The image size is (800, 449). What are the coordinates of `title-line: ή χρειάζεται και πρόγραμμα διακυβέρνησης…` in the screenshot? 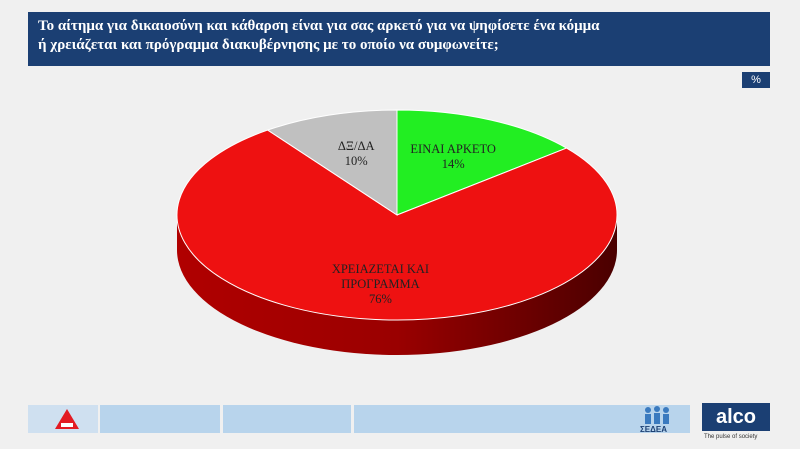 It's located at (268, 45).